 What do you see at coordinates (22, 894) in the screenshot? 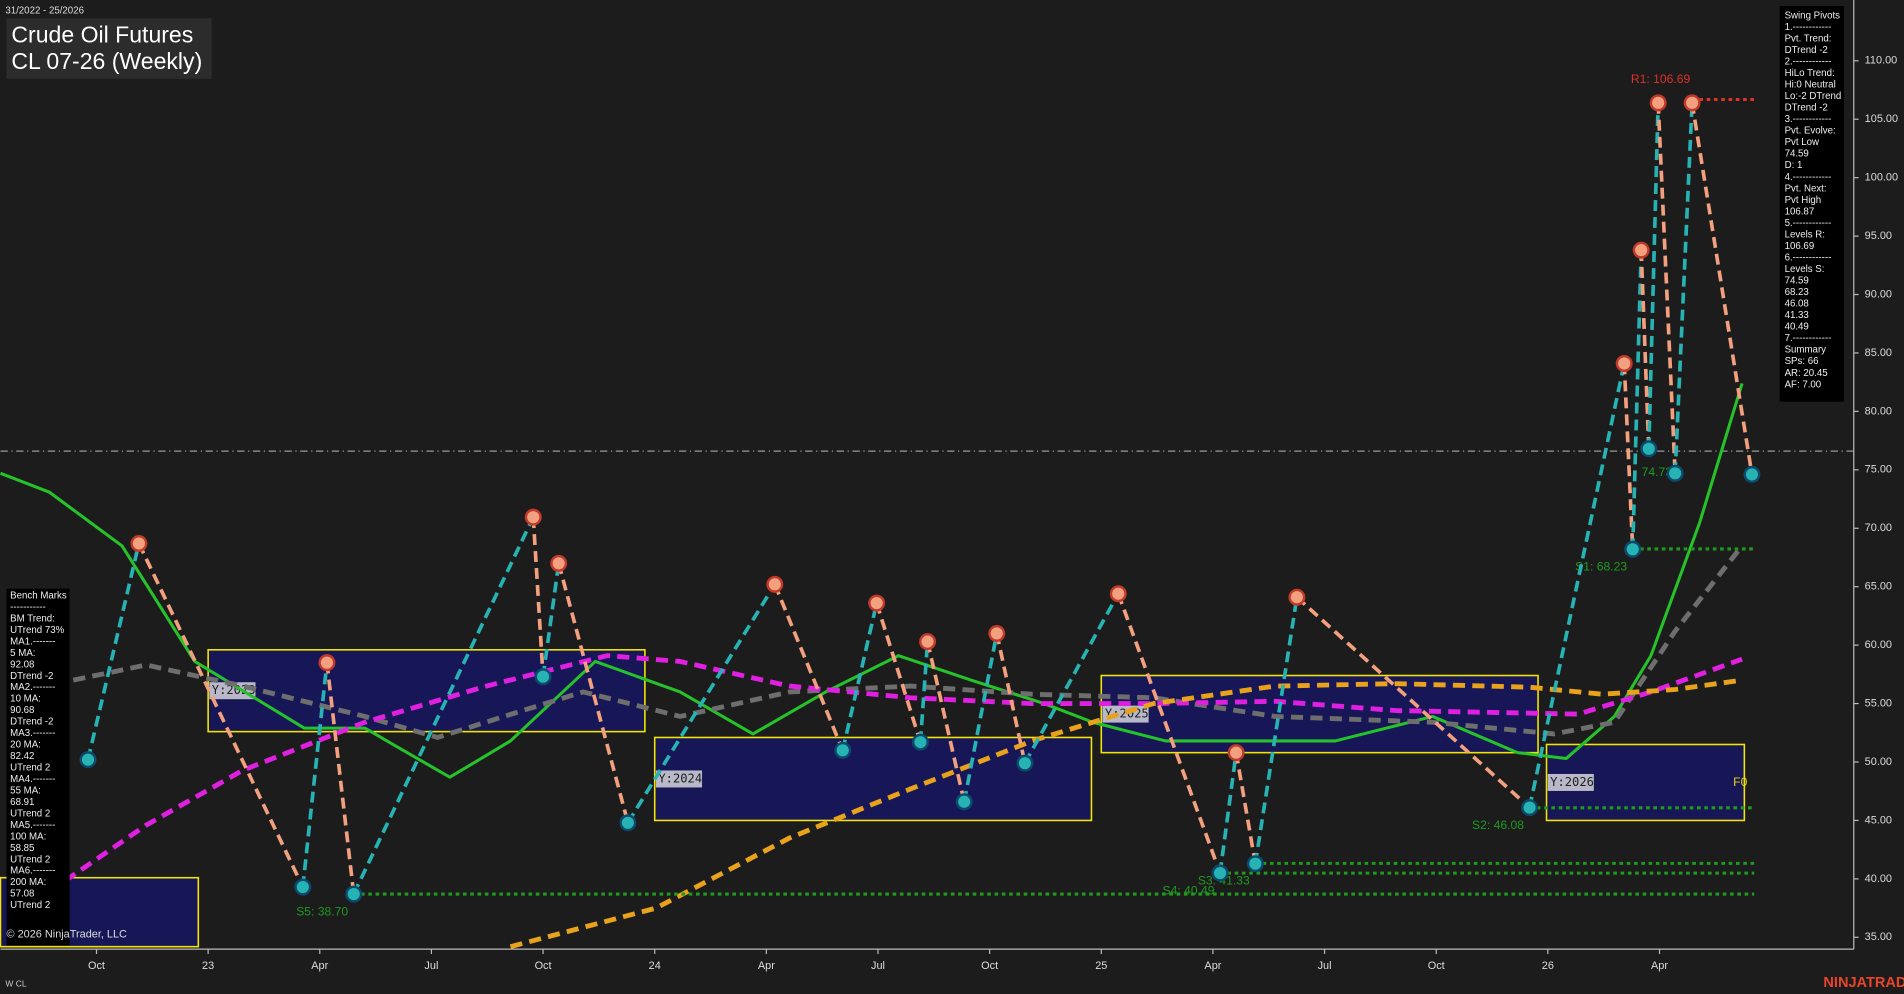
I see `panel-line: 57.08` at bounding box center [22, 894].